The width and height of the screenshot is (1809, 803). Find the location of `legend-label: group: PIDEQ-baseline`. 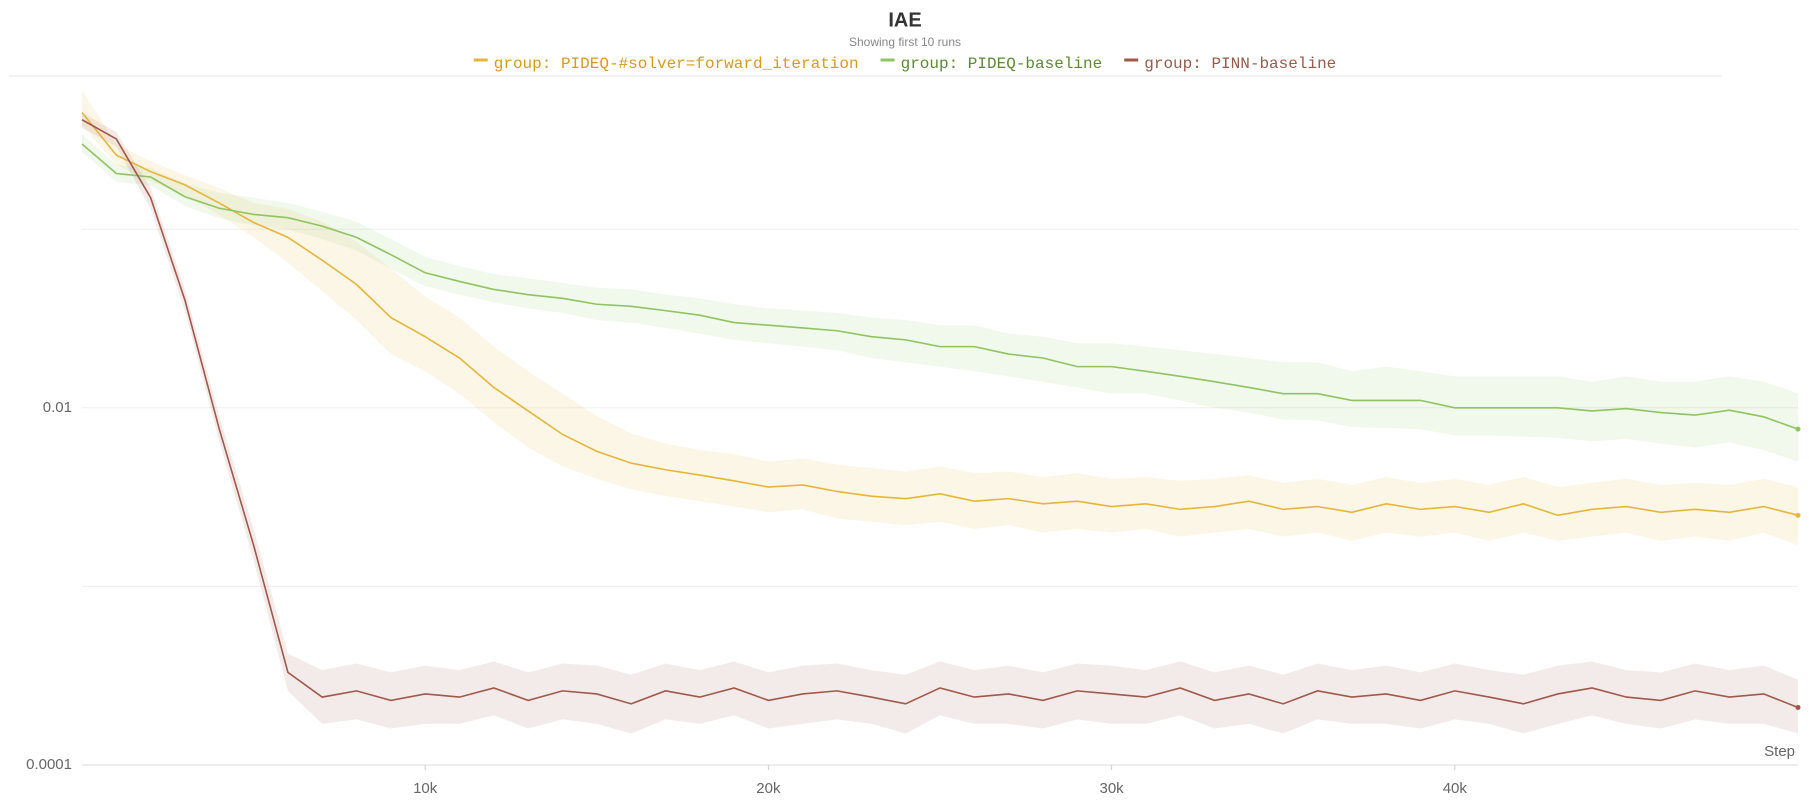

legend-label: group: PIDEQ-baseline is located at coordinates (1002, 64).